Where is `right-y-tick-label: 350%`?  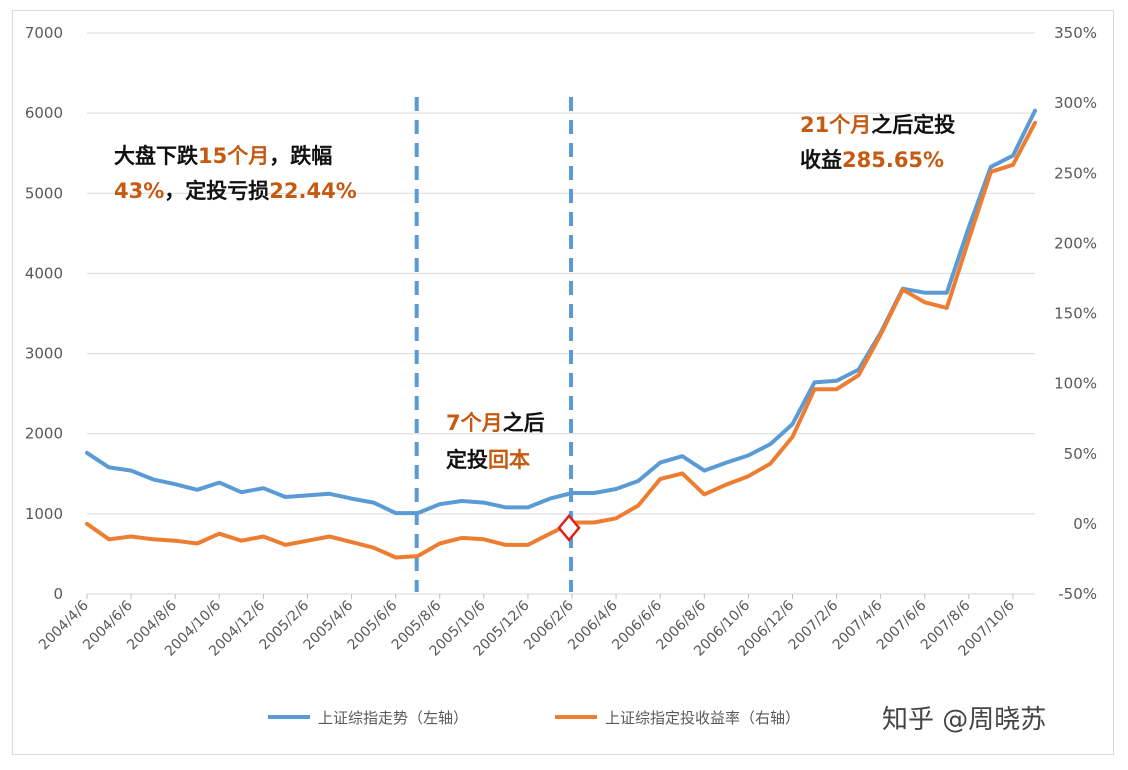
right-y-tick-label: 350% is located at coordinates (1075, 33).